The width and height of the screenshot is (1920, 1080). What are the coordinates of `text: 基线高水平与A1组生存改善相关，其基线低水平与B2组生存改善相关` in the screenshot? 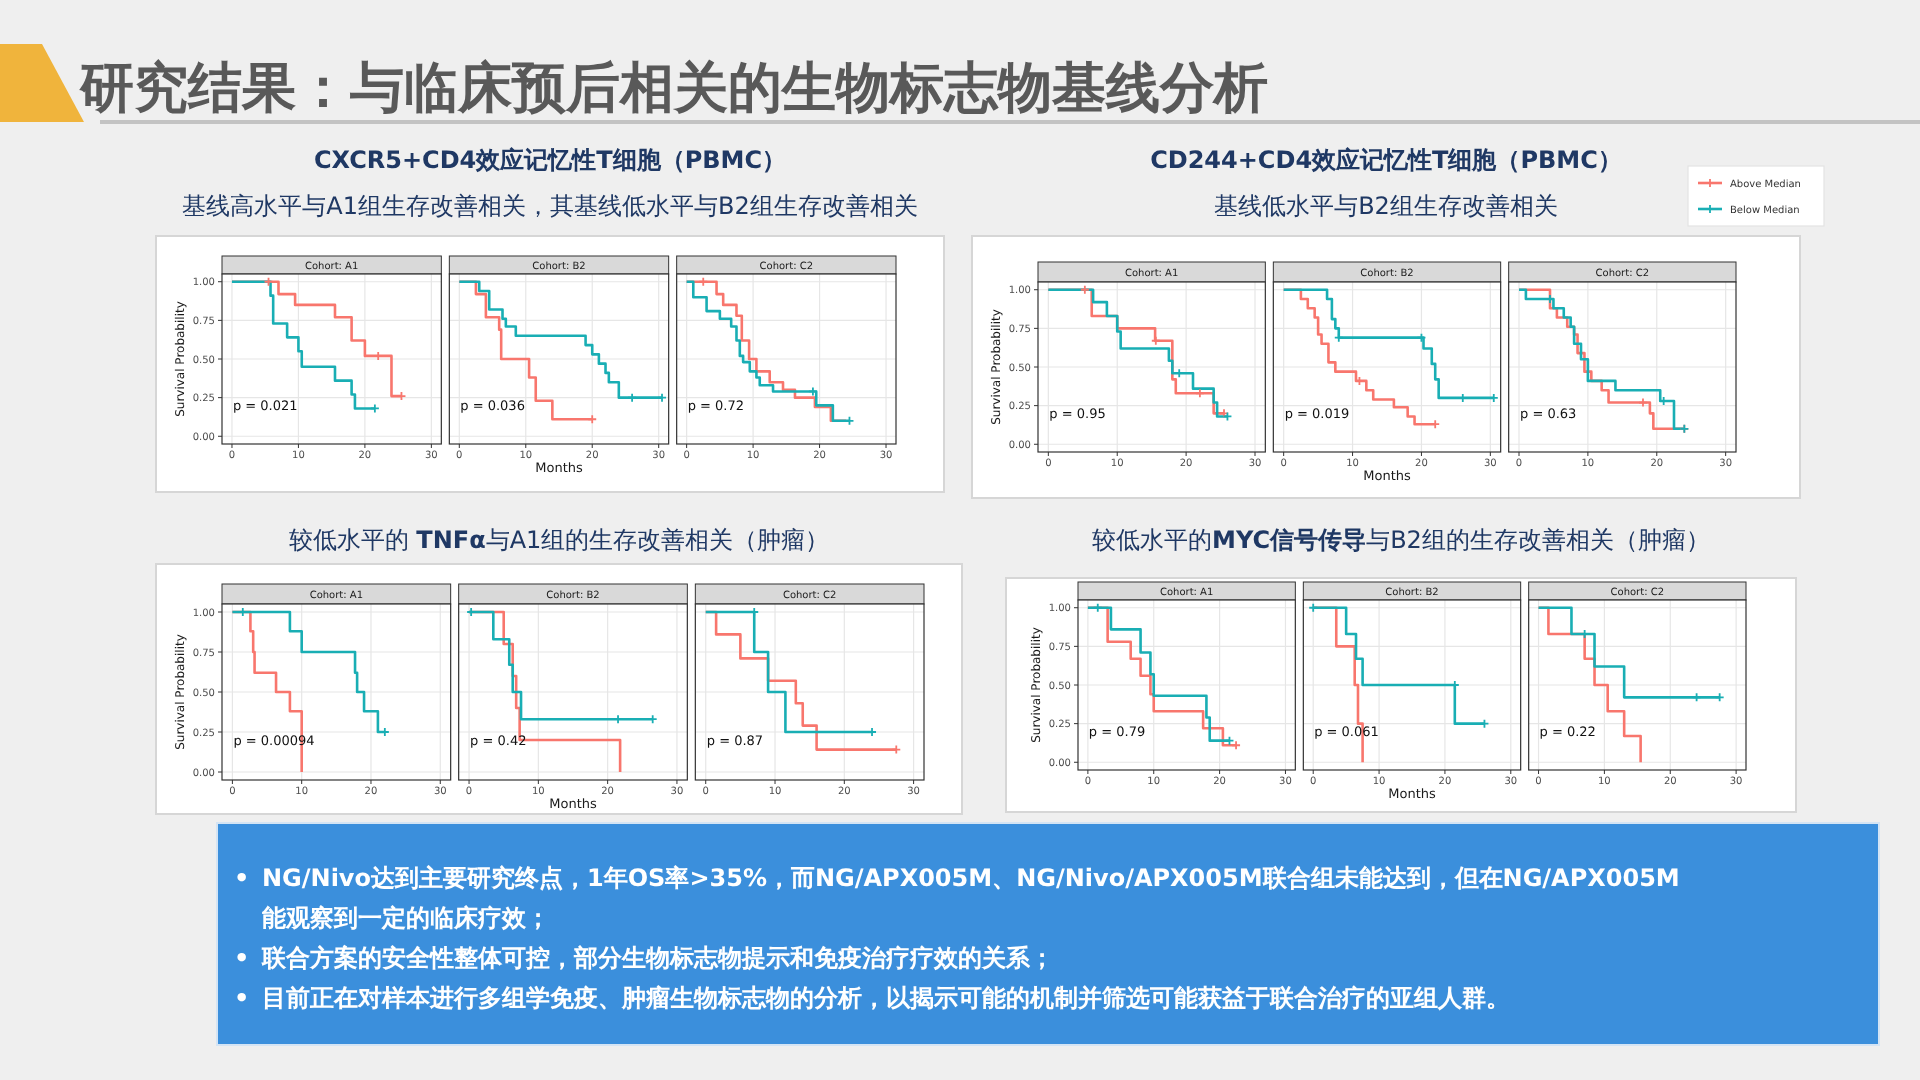 It's located at (550, 206).